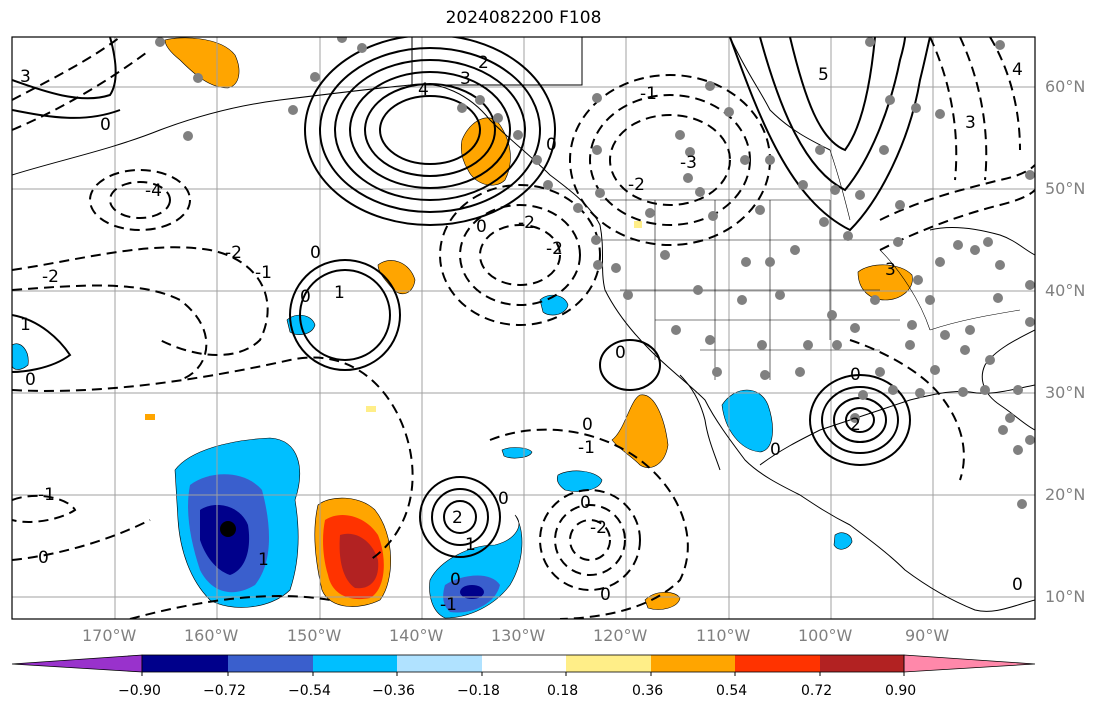 This screenshot has height=712, width=1105. I want to click on lon-label-140w: 140°W, so click(416, 635).